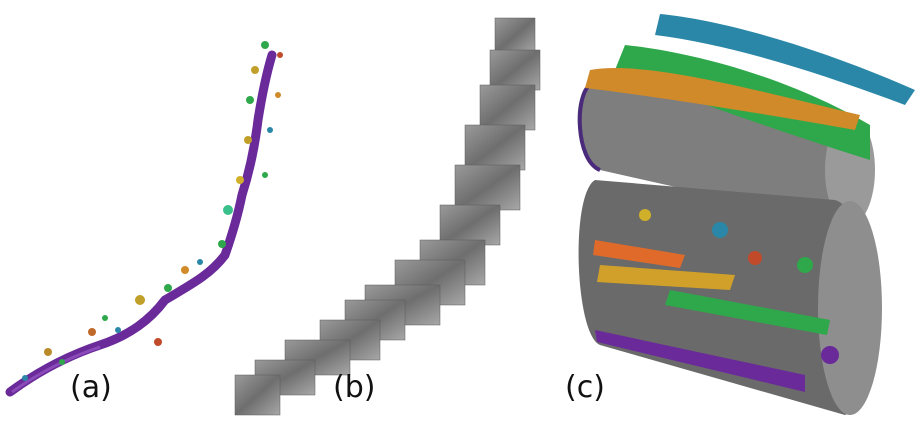 Image resolution: width=921 pixels, height=426 pixels. I want to click on panel-b-label: (b), so click(354, 387).